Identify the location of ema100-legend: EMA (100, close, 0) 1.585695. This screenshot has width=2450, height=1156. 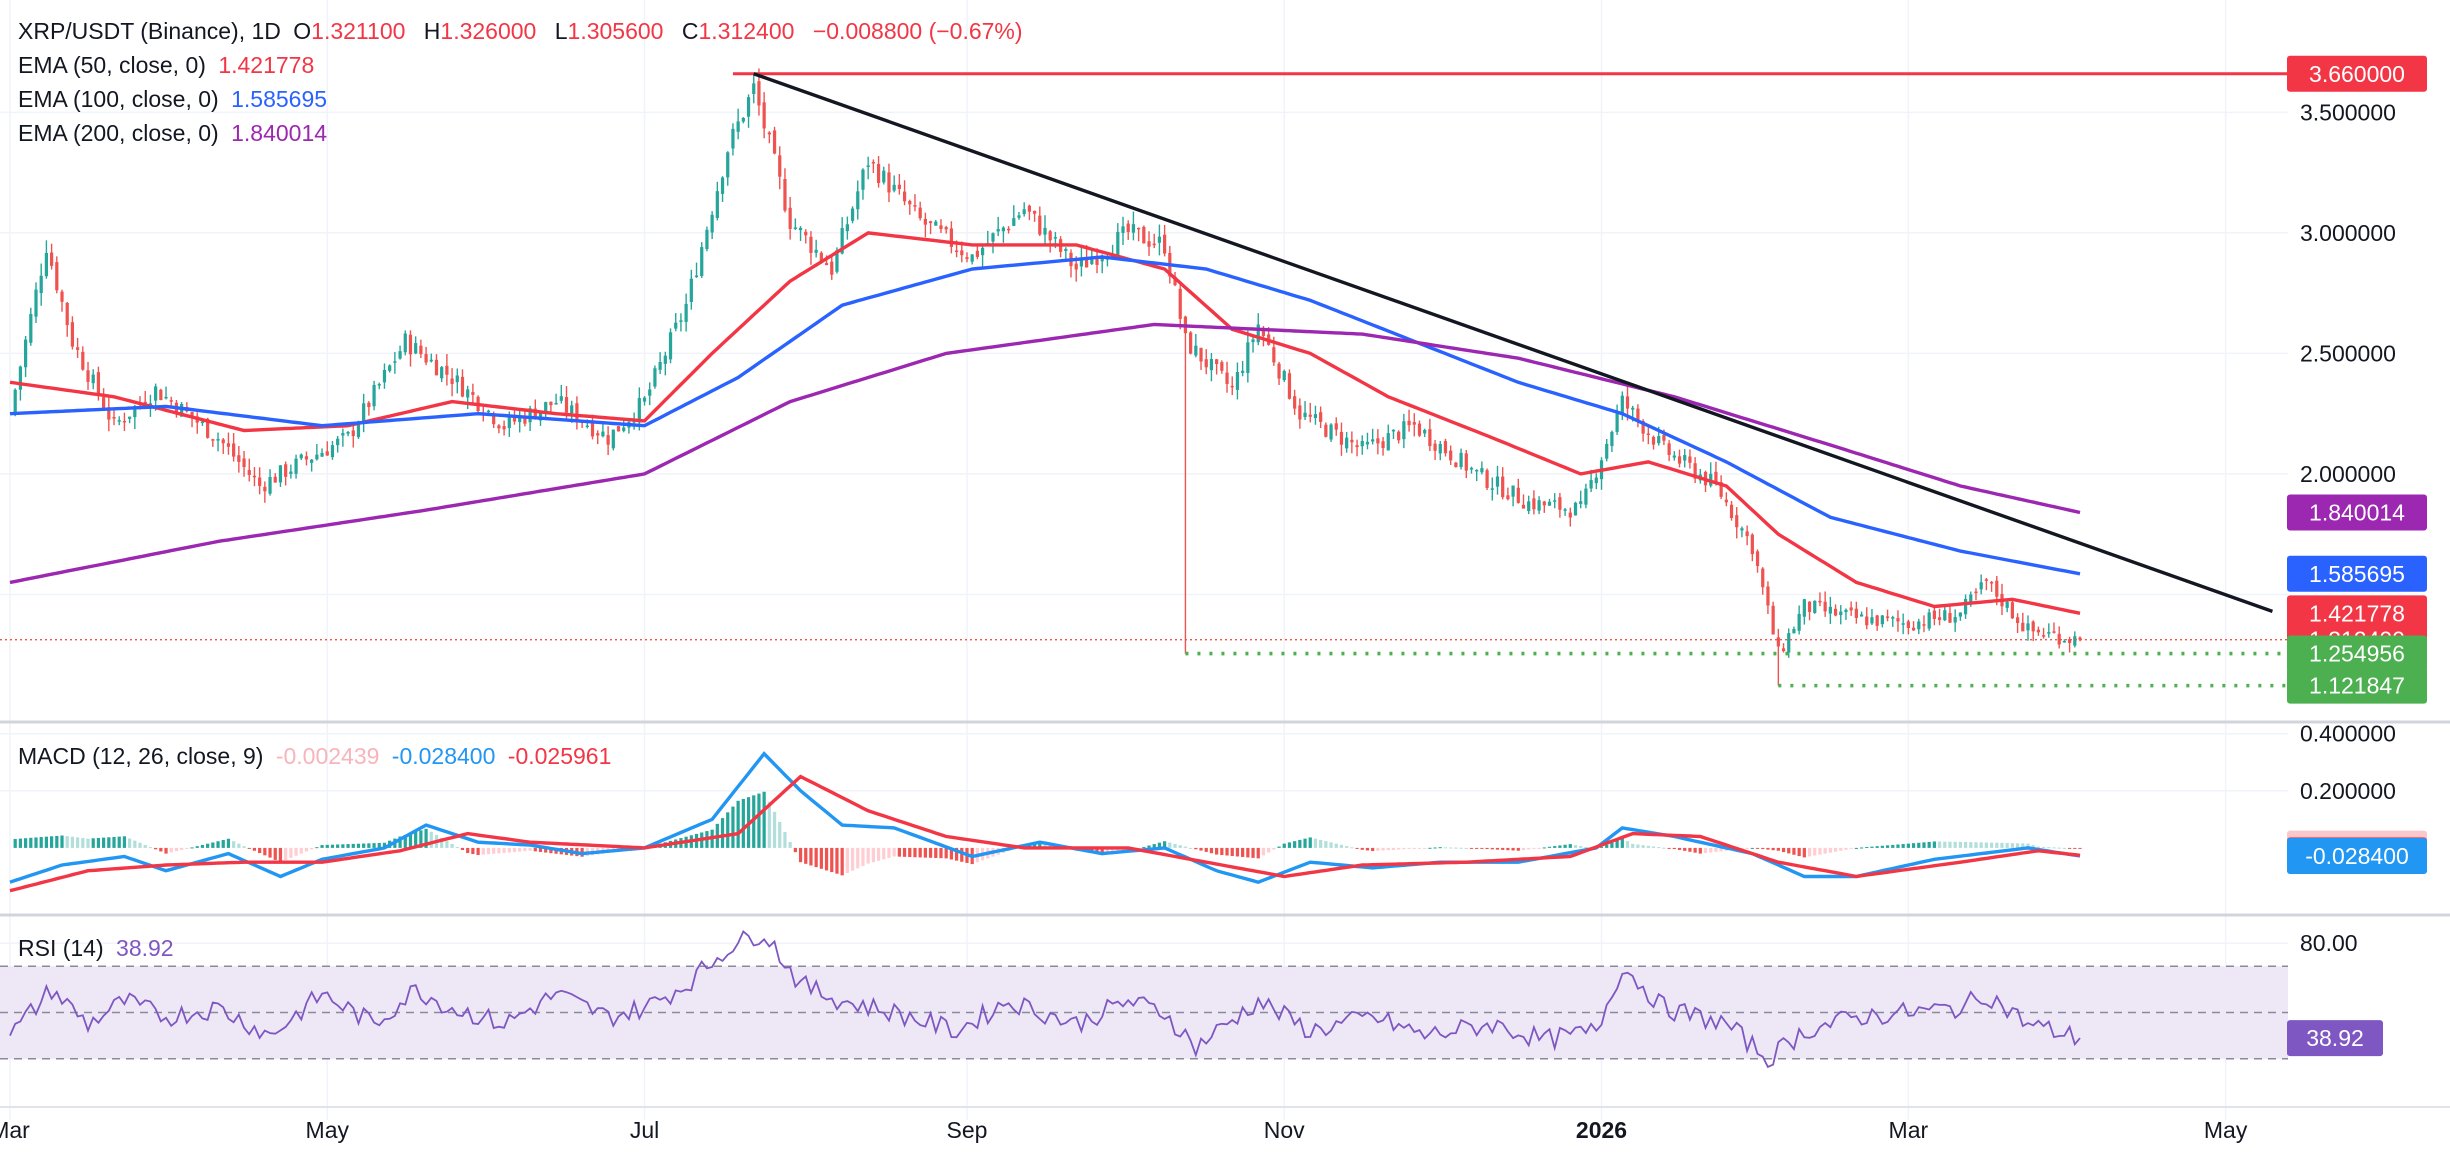
(175, 99).